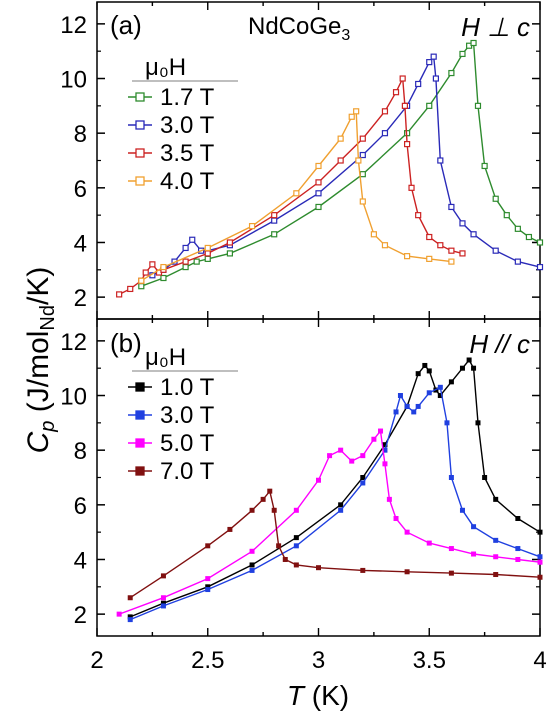 This screenshot has height=713, width=551. I want to click on legend-label: 1.0 T, so click(187, 387).